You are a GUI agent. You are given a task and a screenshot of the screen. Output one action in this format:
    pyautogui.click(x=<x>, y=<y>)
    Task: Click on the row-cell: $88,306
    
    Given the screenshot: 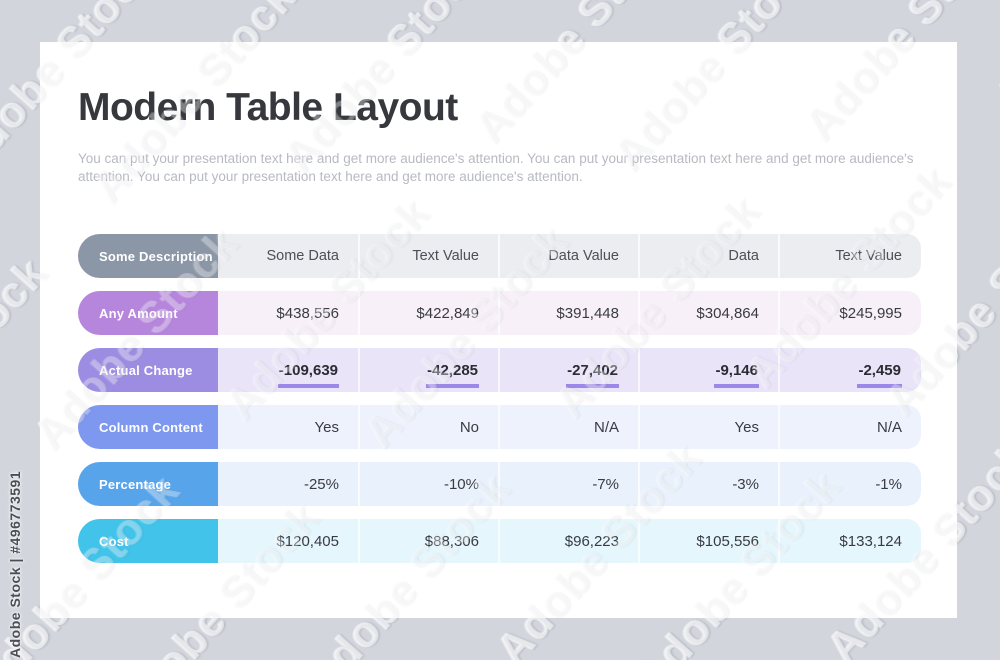 What is the action you would take?
    pyautogui.click(x=428, y=541)
    